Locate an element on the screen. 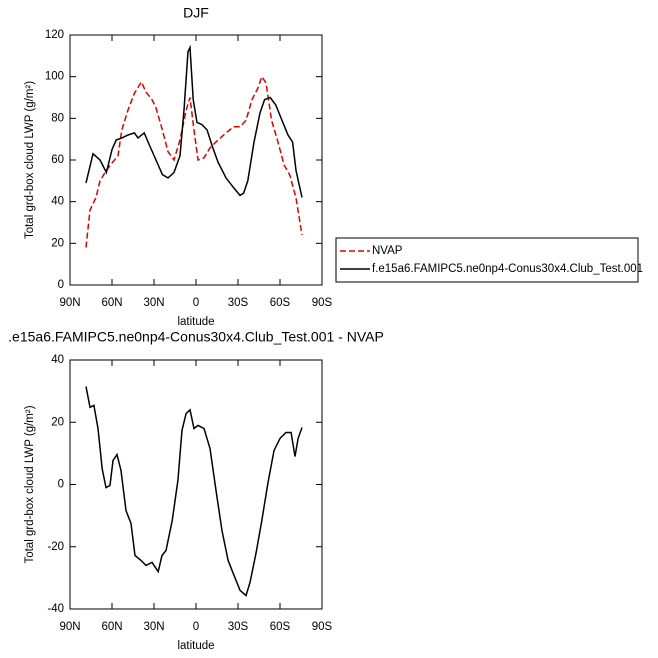 The width and height of the screenshot is (658, 658). legend-label: NVAP is located at coordinates (387, 251).